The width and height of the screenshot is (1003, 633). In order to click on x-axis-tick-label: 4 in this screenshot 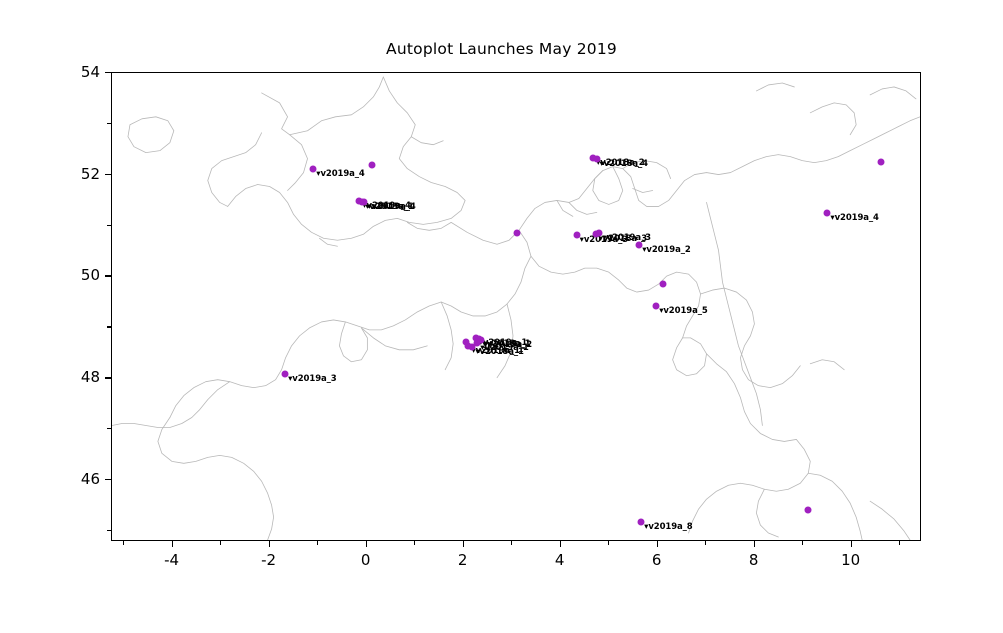, I will do `click(559, 560)`.